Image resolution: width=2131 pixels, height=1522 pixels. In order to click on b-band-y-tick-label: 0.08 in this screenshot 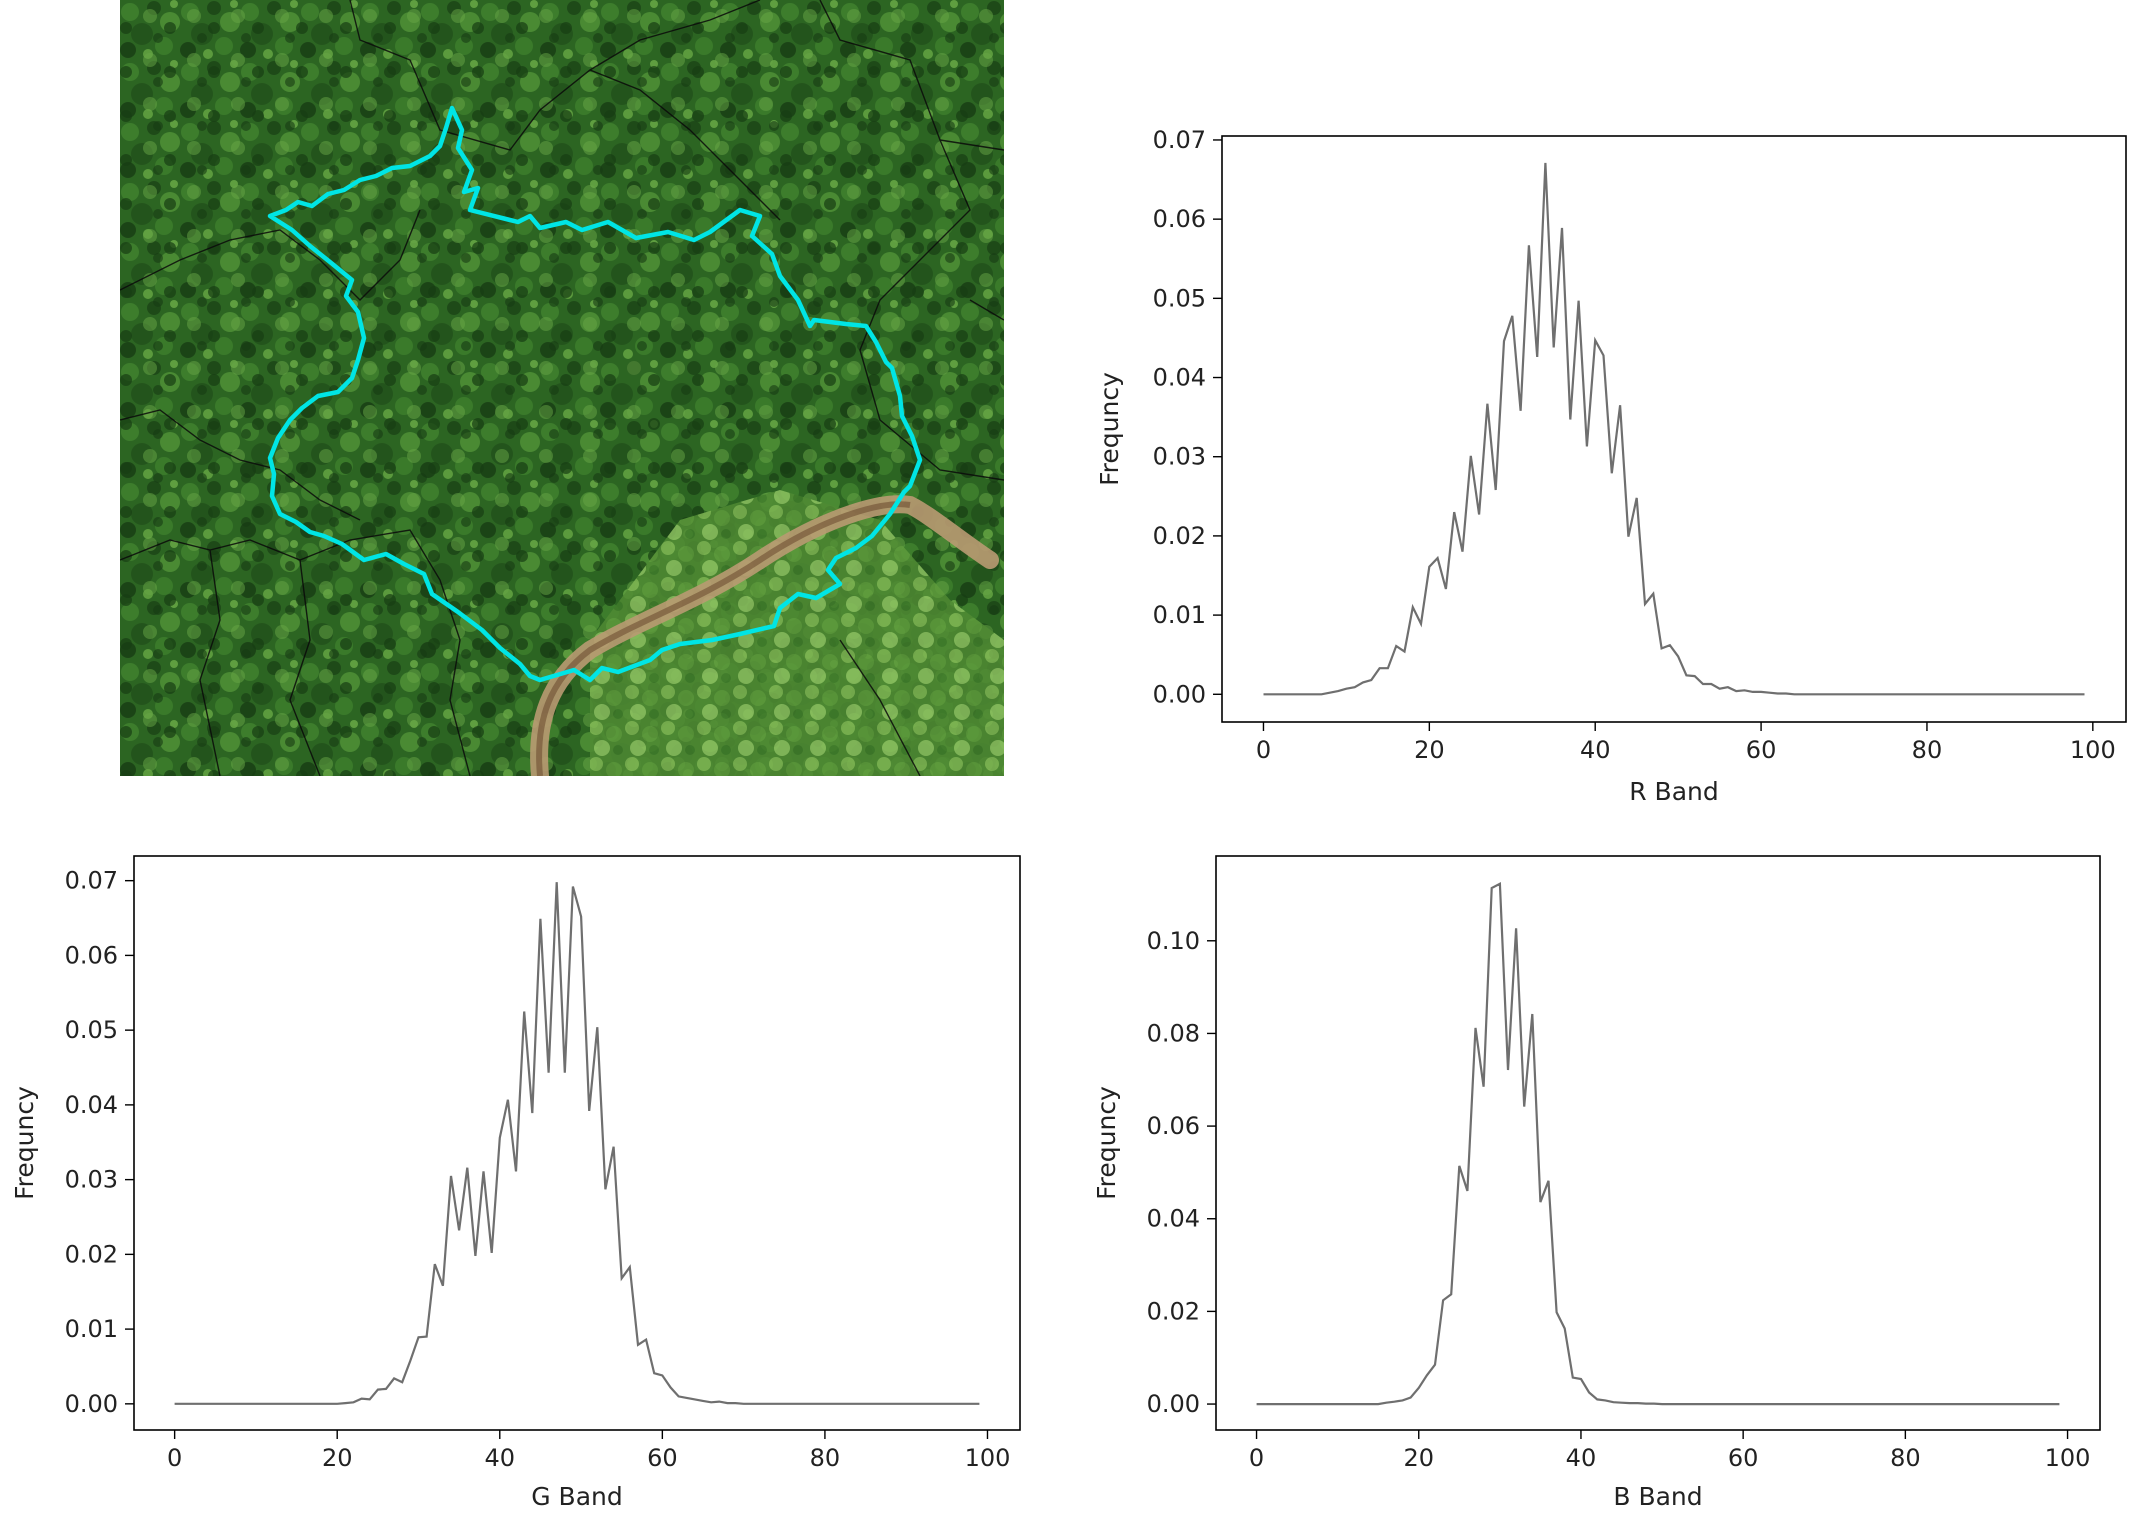, I will do `click(1173, 1033)`.